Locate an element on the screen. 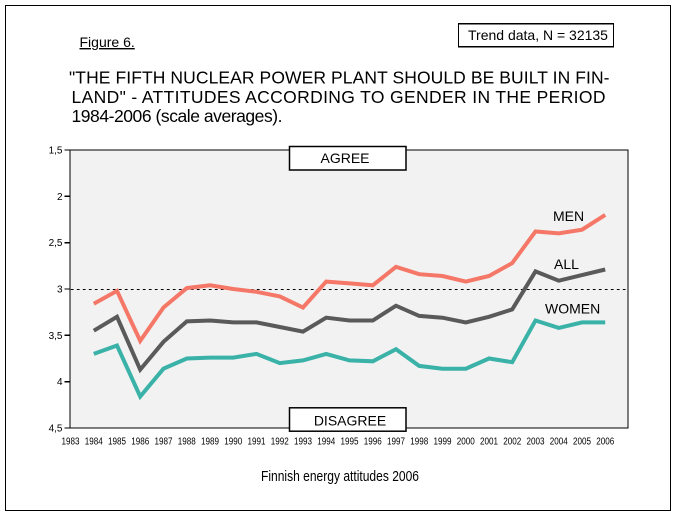  svg-text: 4 is located at coordinates (60, 382).